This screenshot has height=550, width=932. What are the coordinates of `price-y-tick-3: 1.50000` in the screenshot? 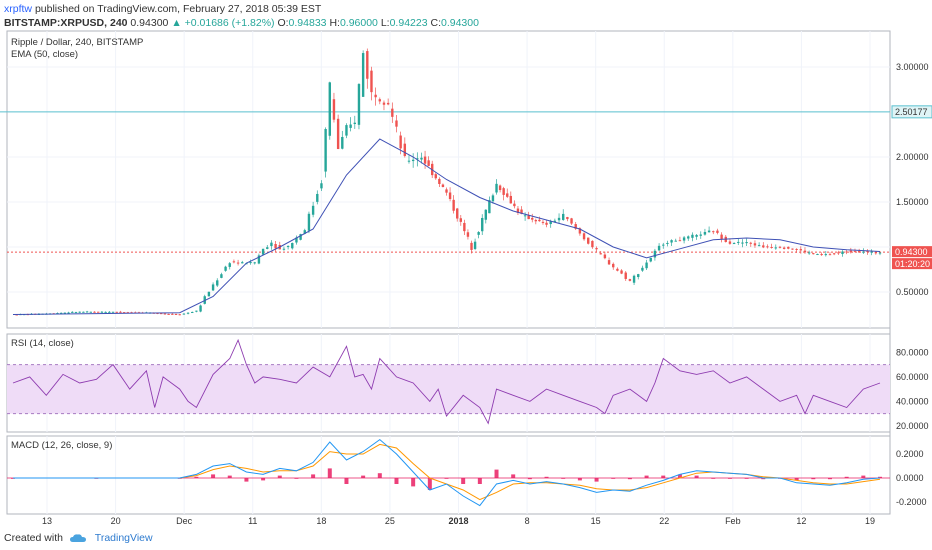 It's located at (912, 202).